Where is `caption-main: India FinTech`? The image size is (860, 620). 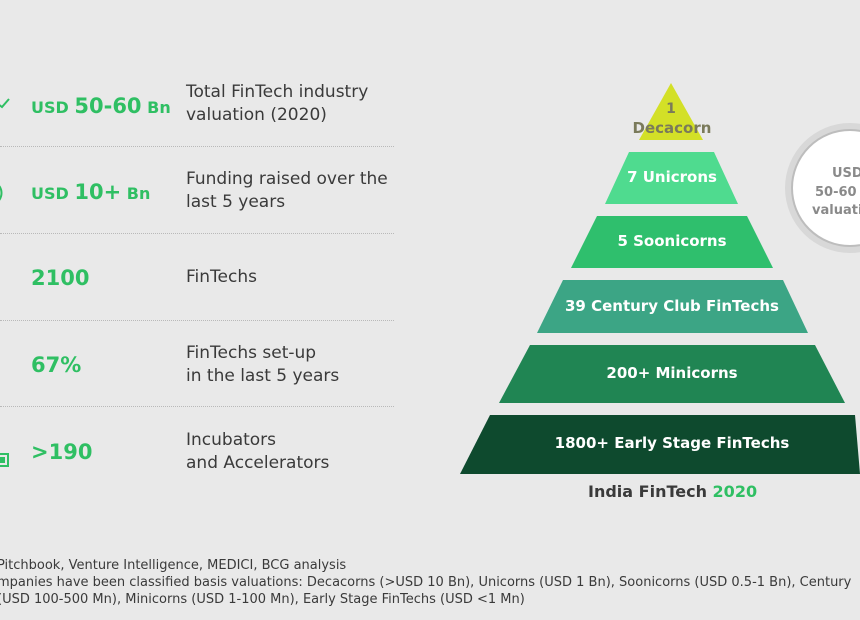
caption-main: India FinTech is located at coordinates (647, 491).